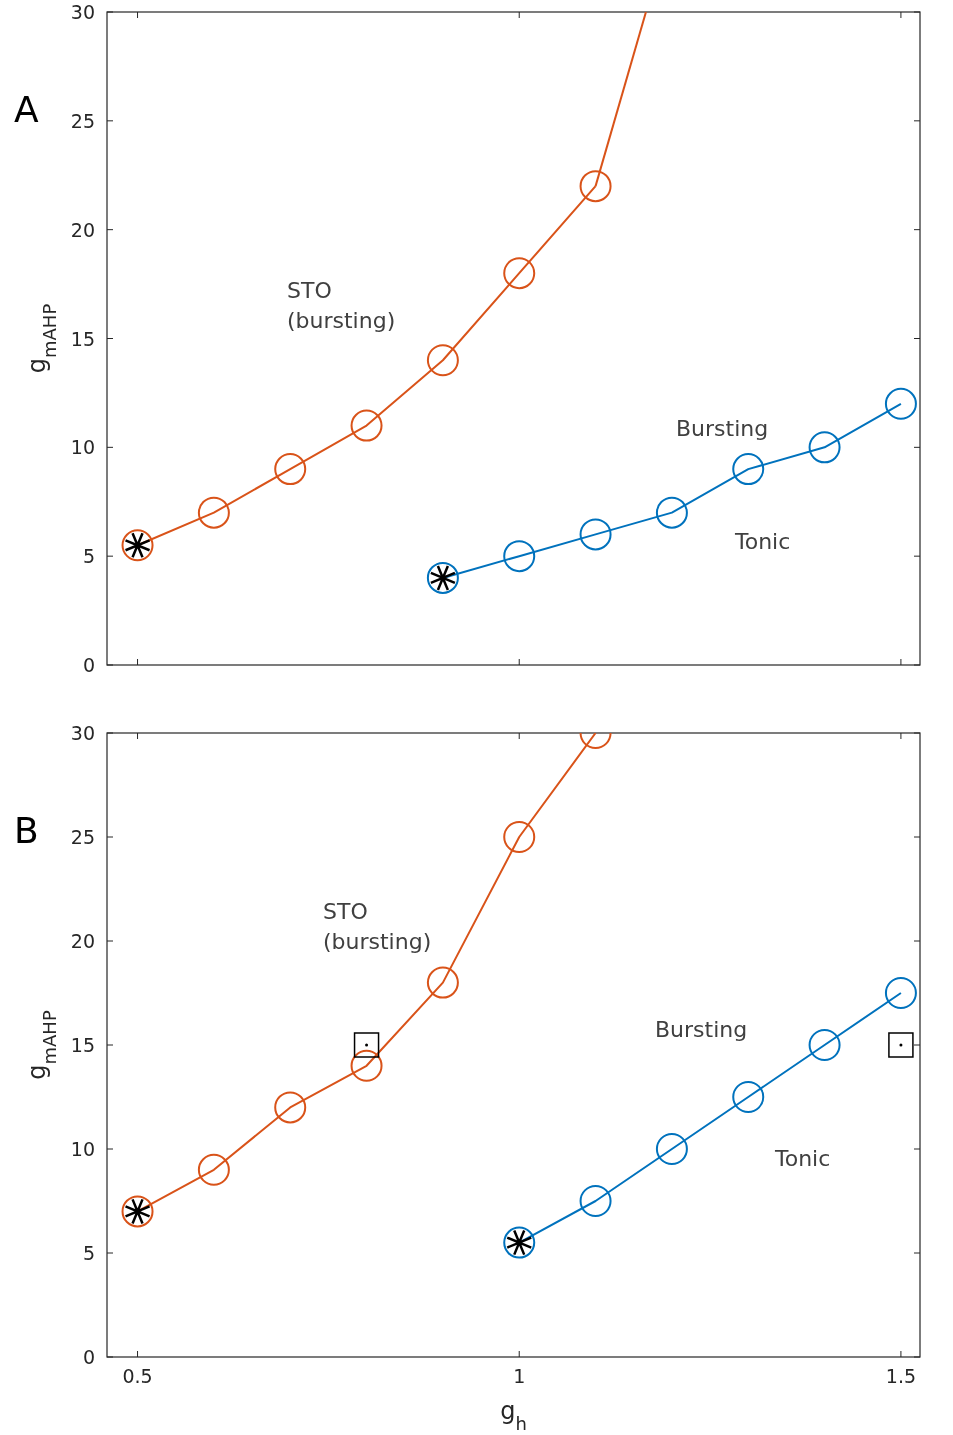 Image resolution: width=953 pixels, height=1435 pixels. I want to click on x-tick-label: 0.5, so click(137, 1376).